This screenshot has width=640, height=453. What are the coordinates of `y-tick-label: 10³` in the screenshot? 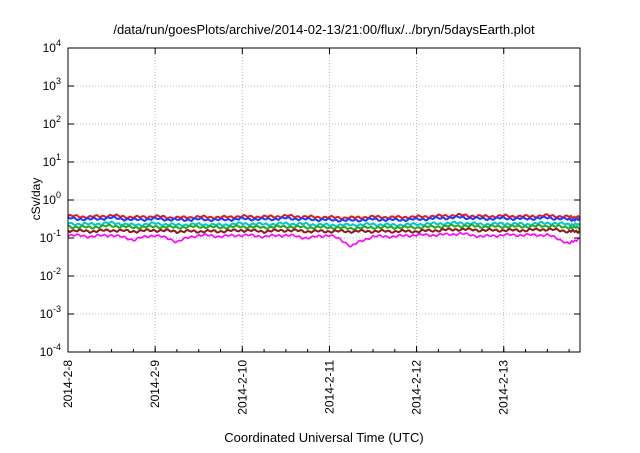 It's located at (52, 84).